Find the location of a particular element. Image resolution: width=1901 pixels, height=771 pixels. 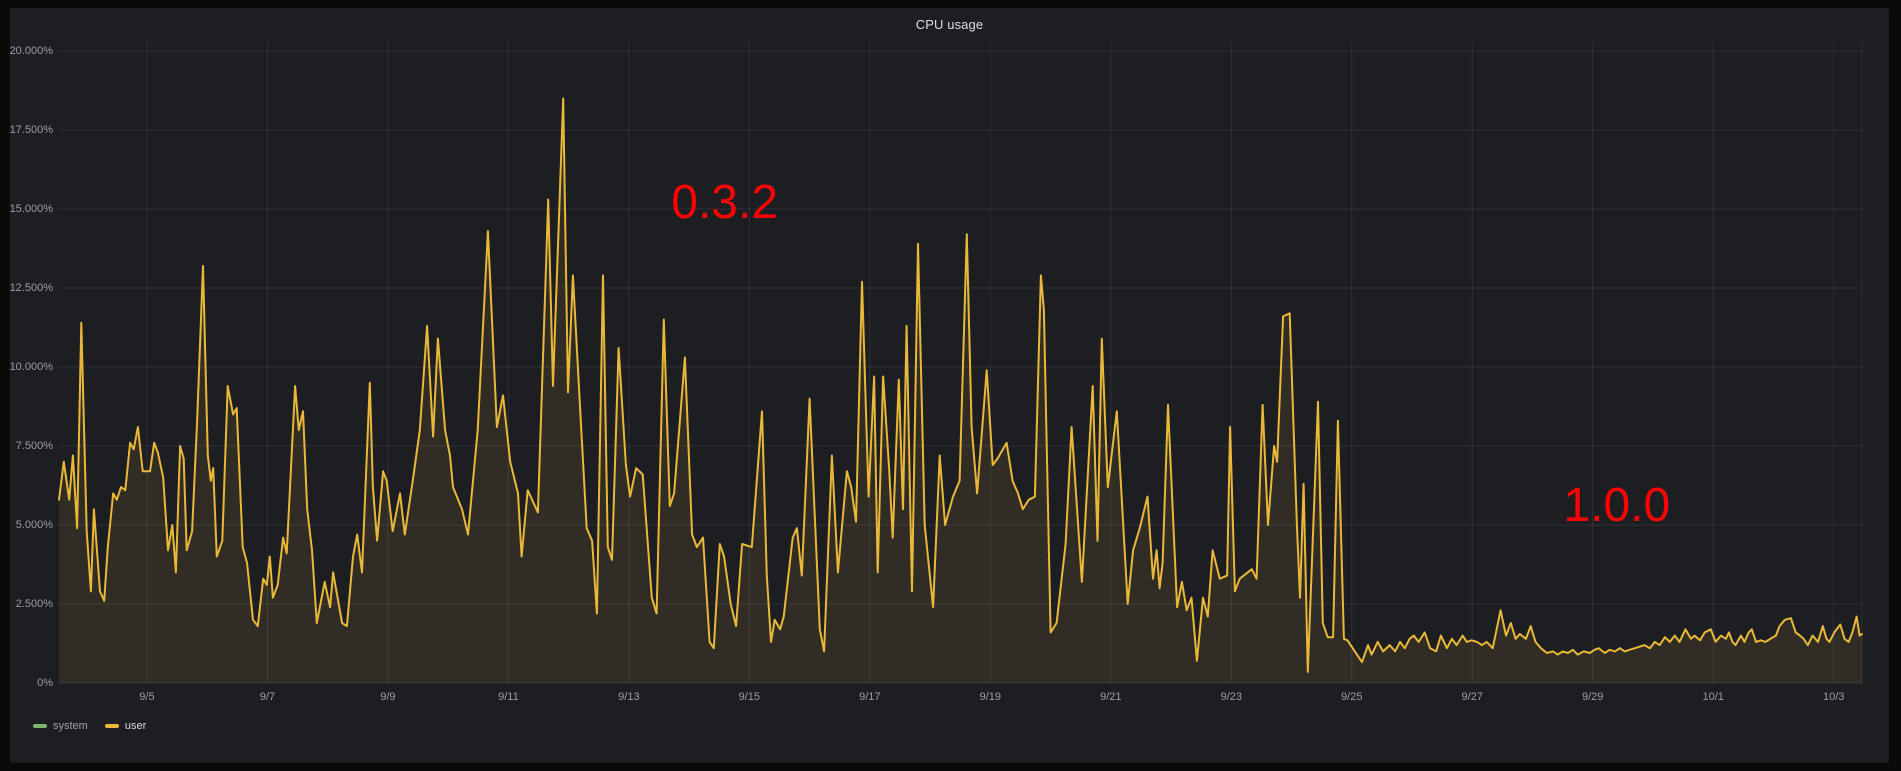

y-axis-tick-label: 20.000% is located at coordinates (31, 51).